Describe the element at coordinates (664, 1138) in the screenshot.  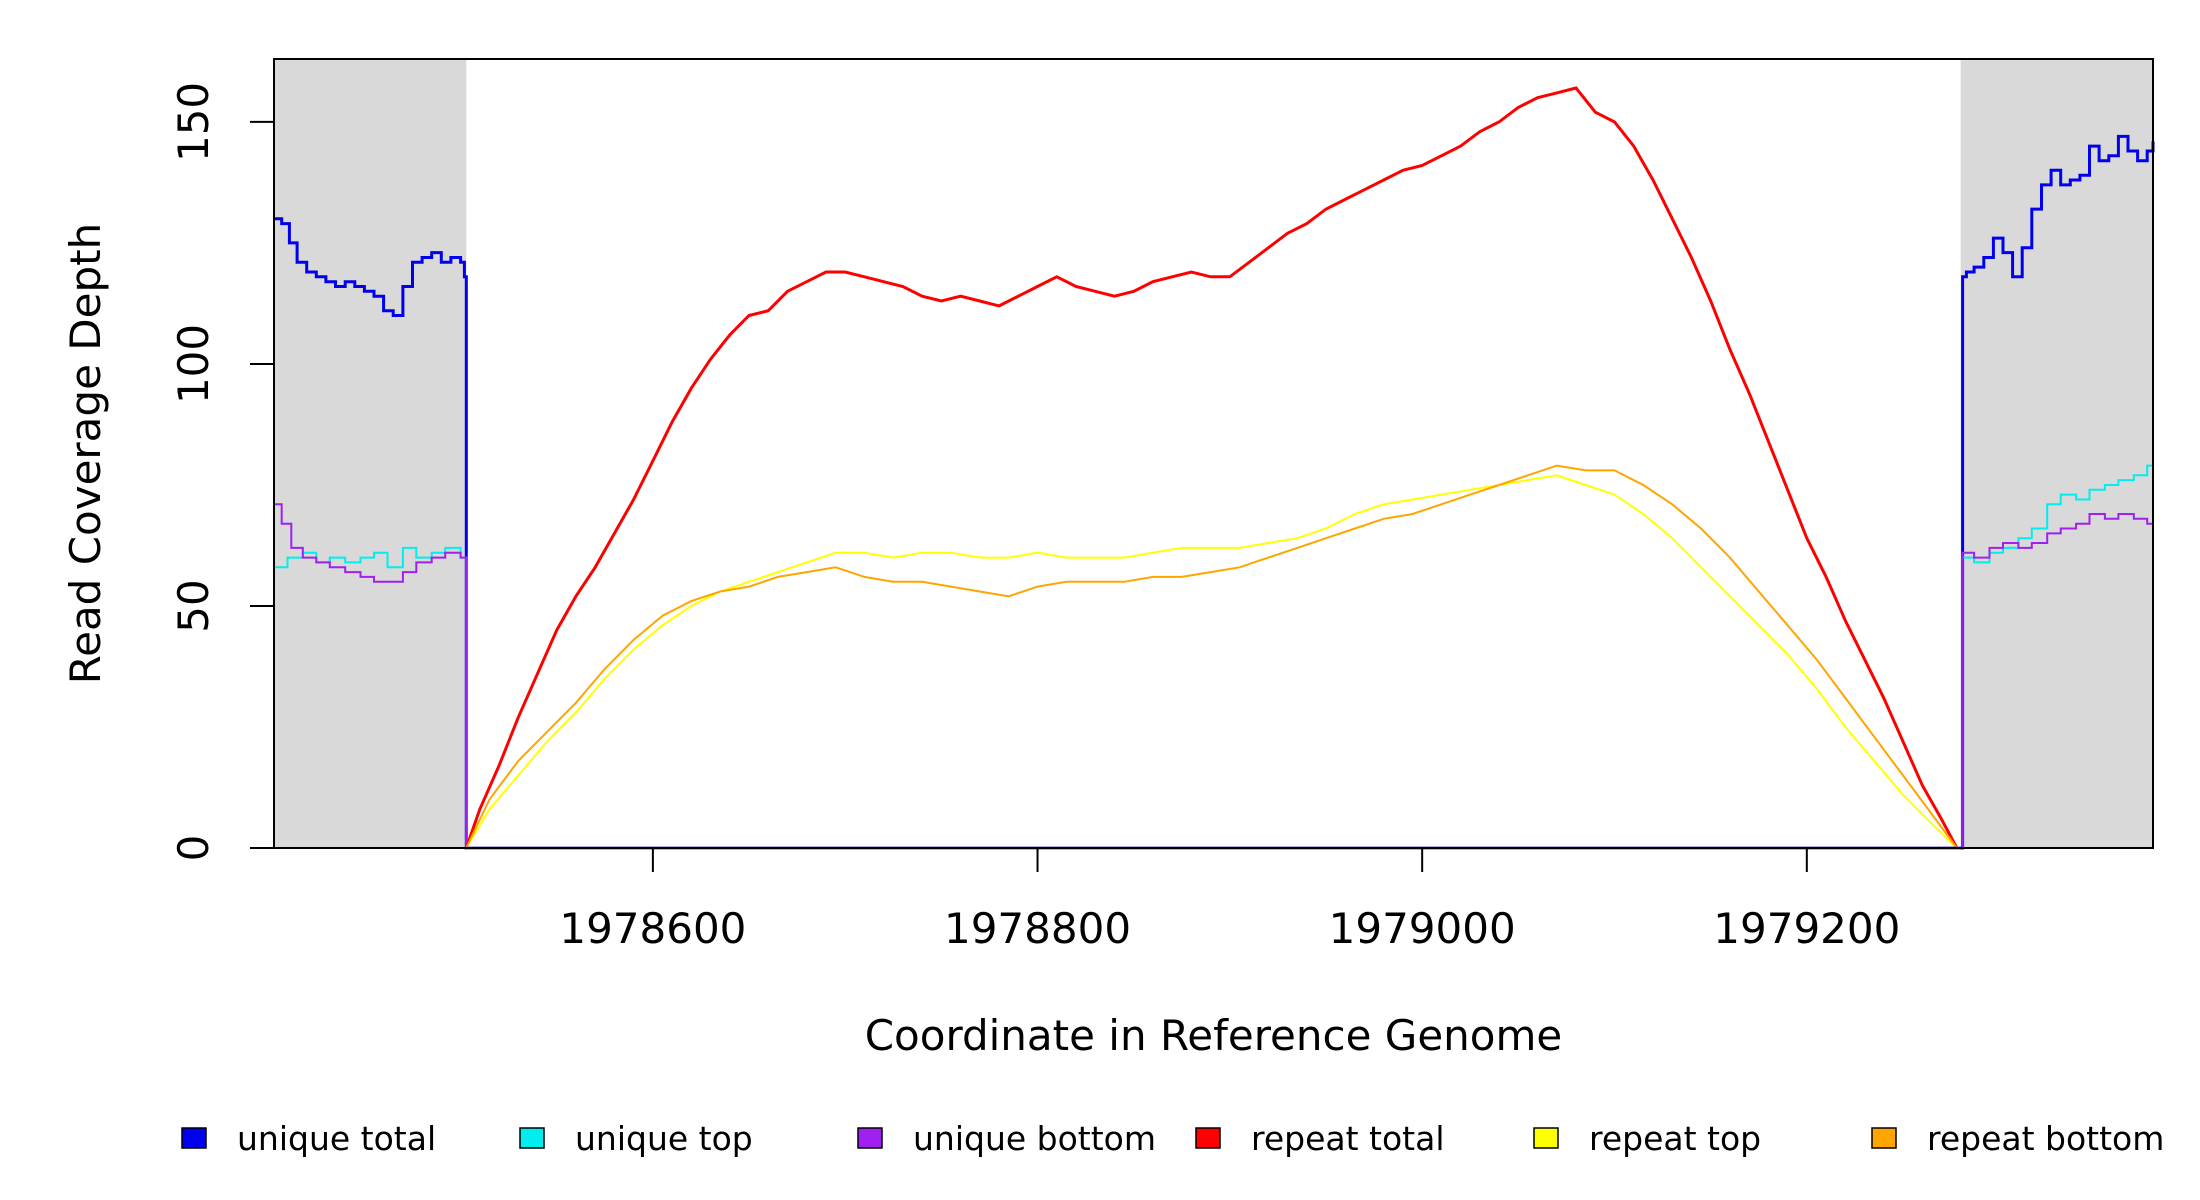
I see `legend-label: unique top` at that location.